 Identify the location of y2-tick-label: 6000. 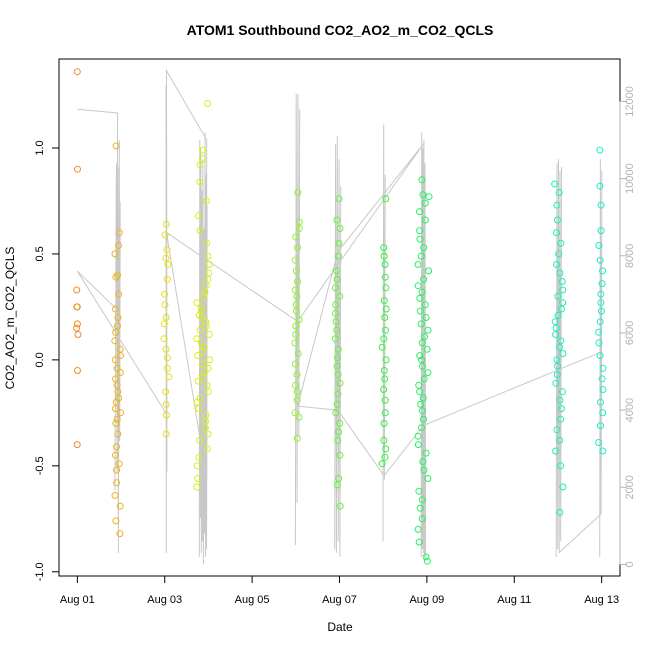
(630, 333).